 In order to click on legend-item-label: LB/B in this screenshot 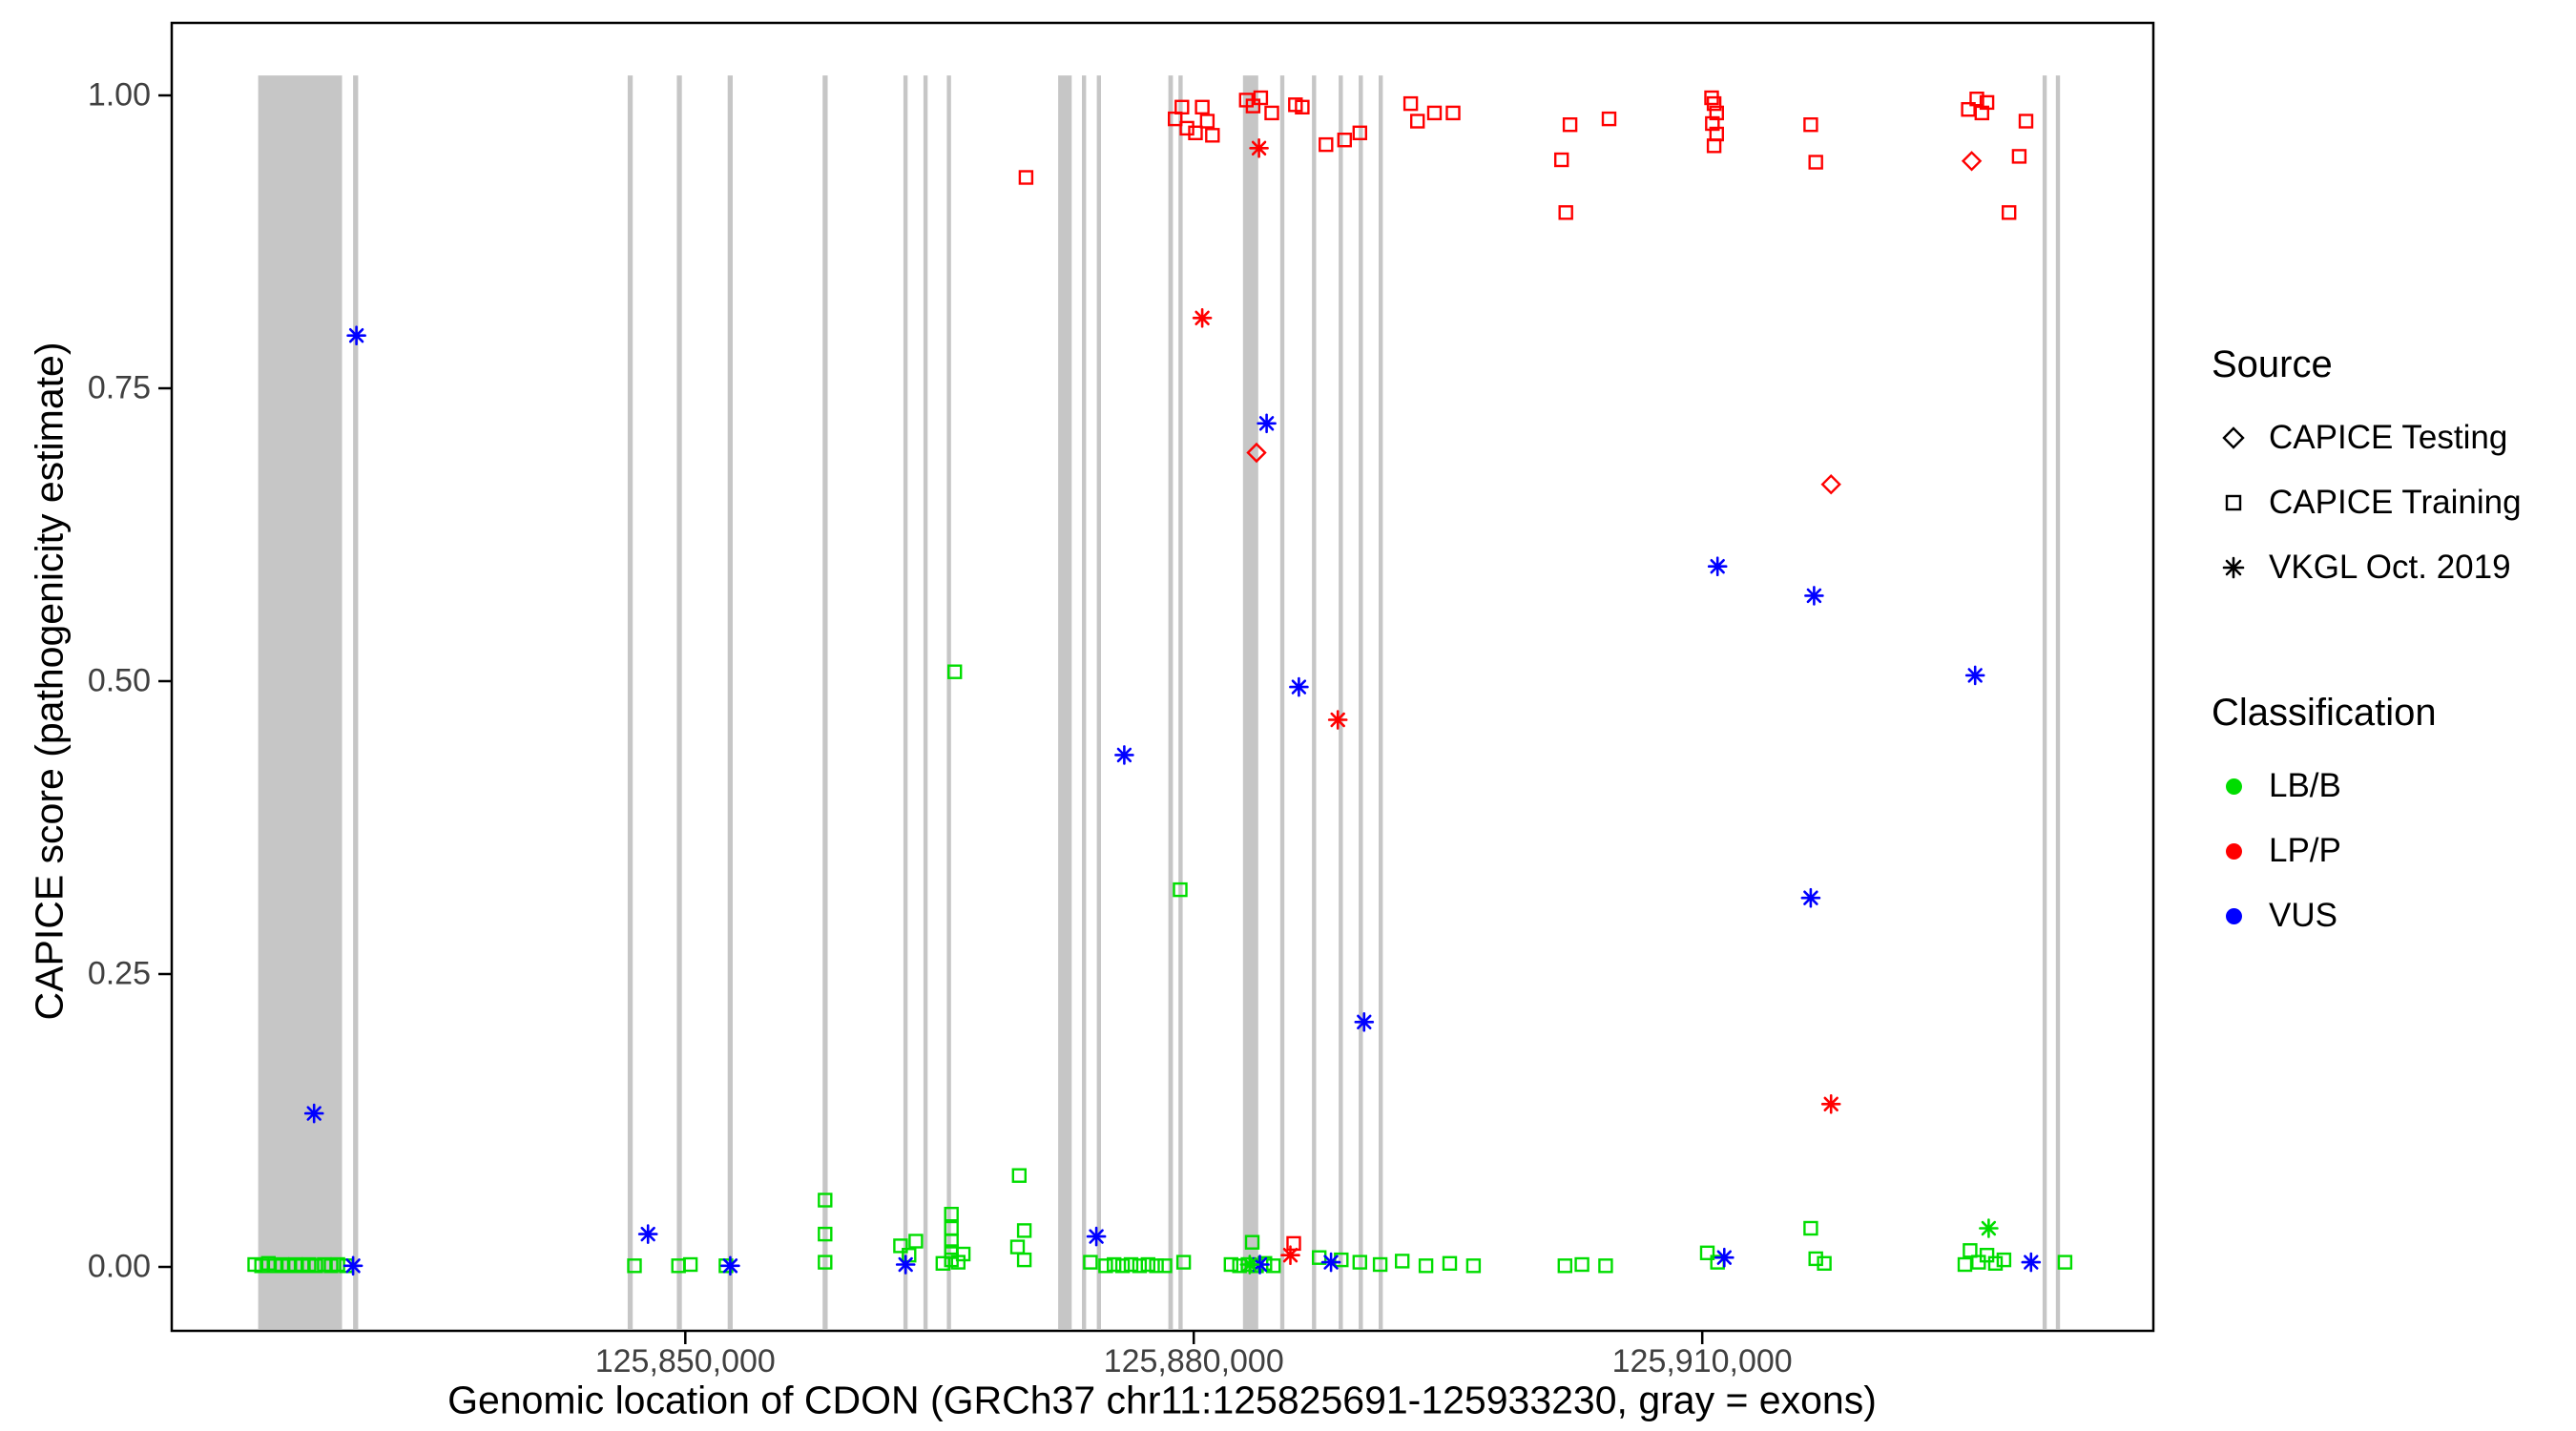, I will do `click(2305, 785)`.